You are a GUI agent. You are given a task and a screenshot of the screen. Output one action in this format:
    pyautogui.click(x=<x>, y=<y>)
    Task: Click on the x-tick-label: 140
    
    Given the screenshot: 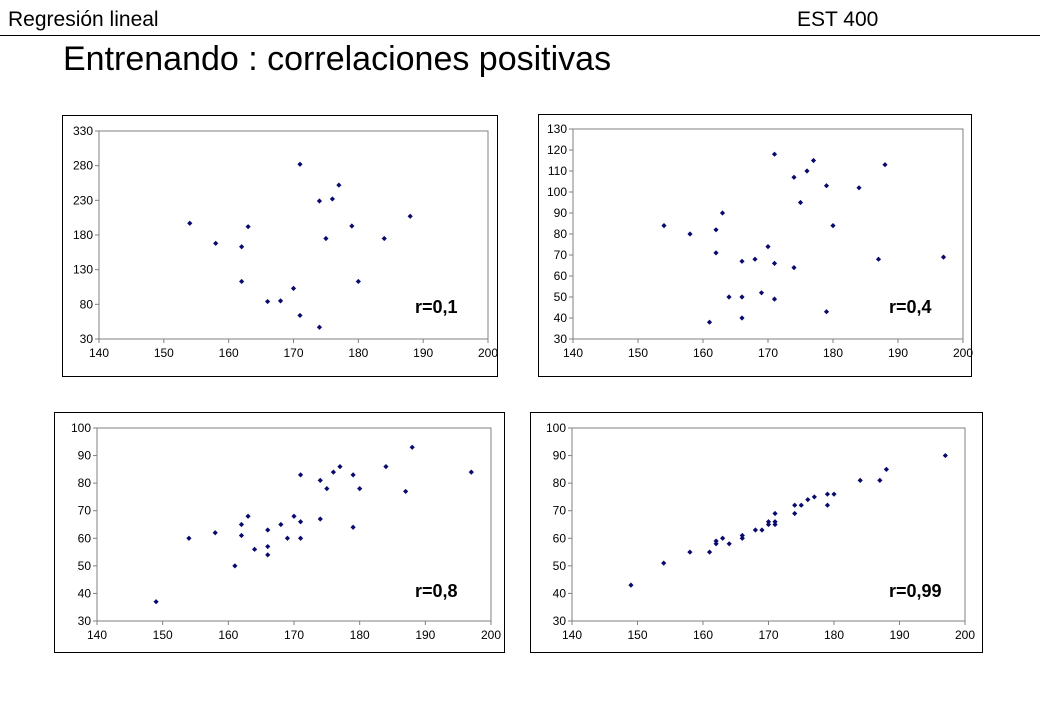 What is the action you would take?
    pyautogui.click(x=97, y=635)
    